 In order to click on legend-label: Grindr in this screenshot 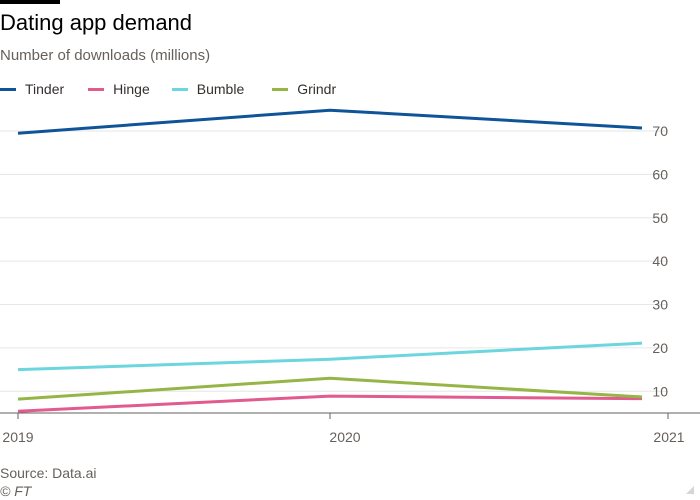, I will do `click(317, 89)`.